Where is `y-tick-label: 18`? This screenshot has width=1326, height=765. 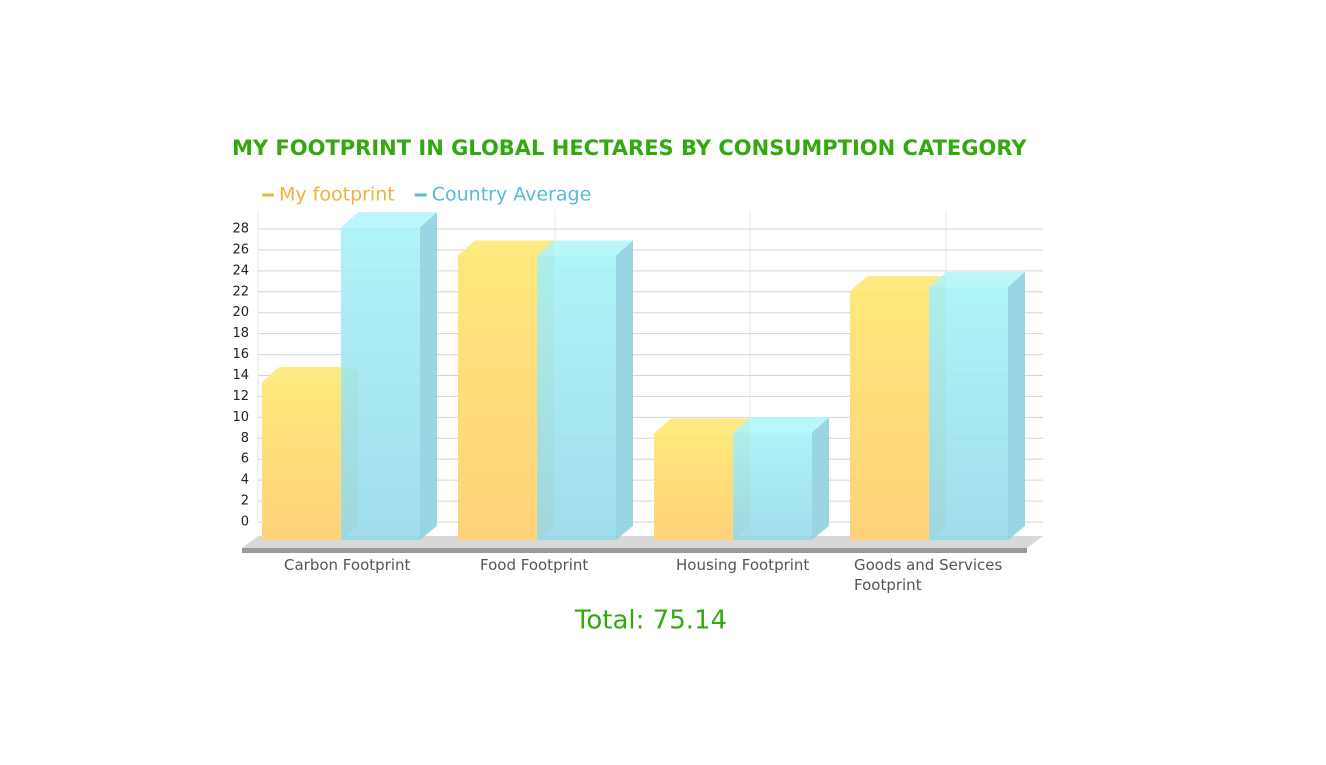
y-tick-label: 18 is located at coordinates (240, 333).